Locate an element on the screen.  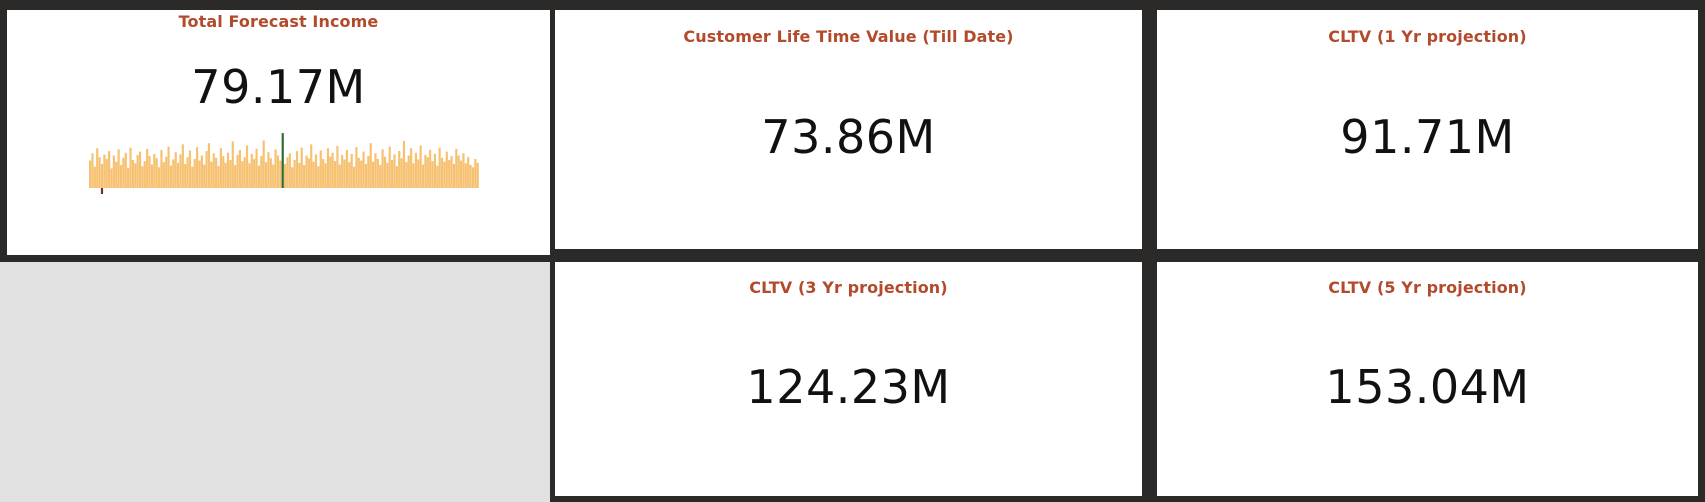
tile-value: 153.04M is located at coordinates (1427, 387).